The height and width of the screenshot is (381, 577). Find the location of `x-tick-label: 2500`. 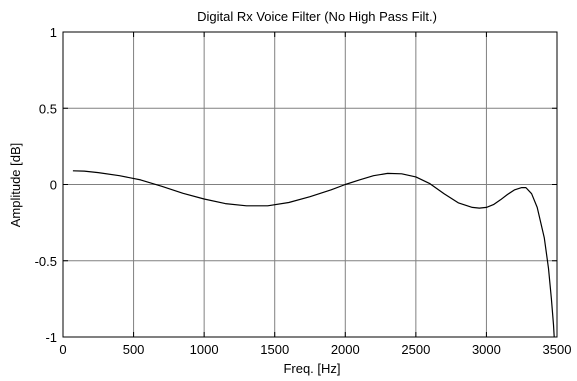

x-tick-label: 2500 is located at coordinates (415, 349).